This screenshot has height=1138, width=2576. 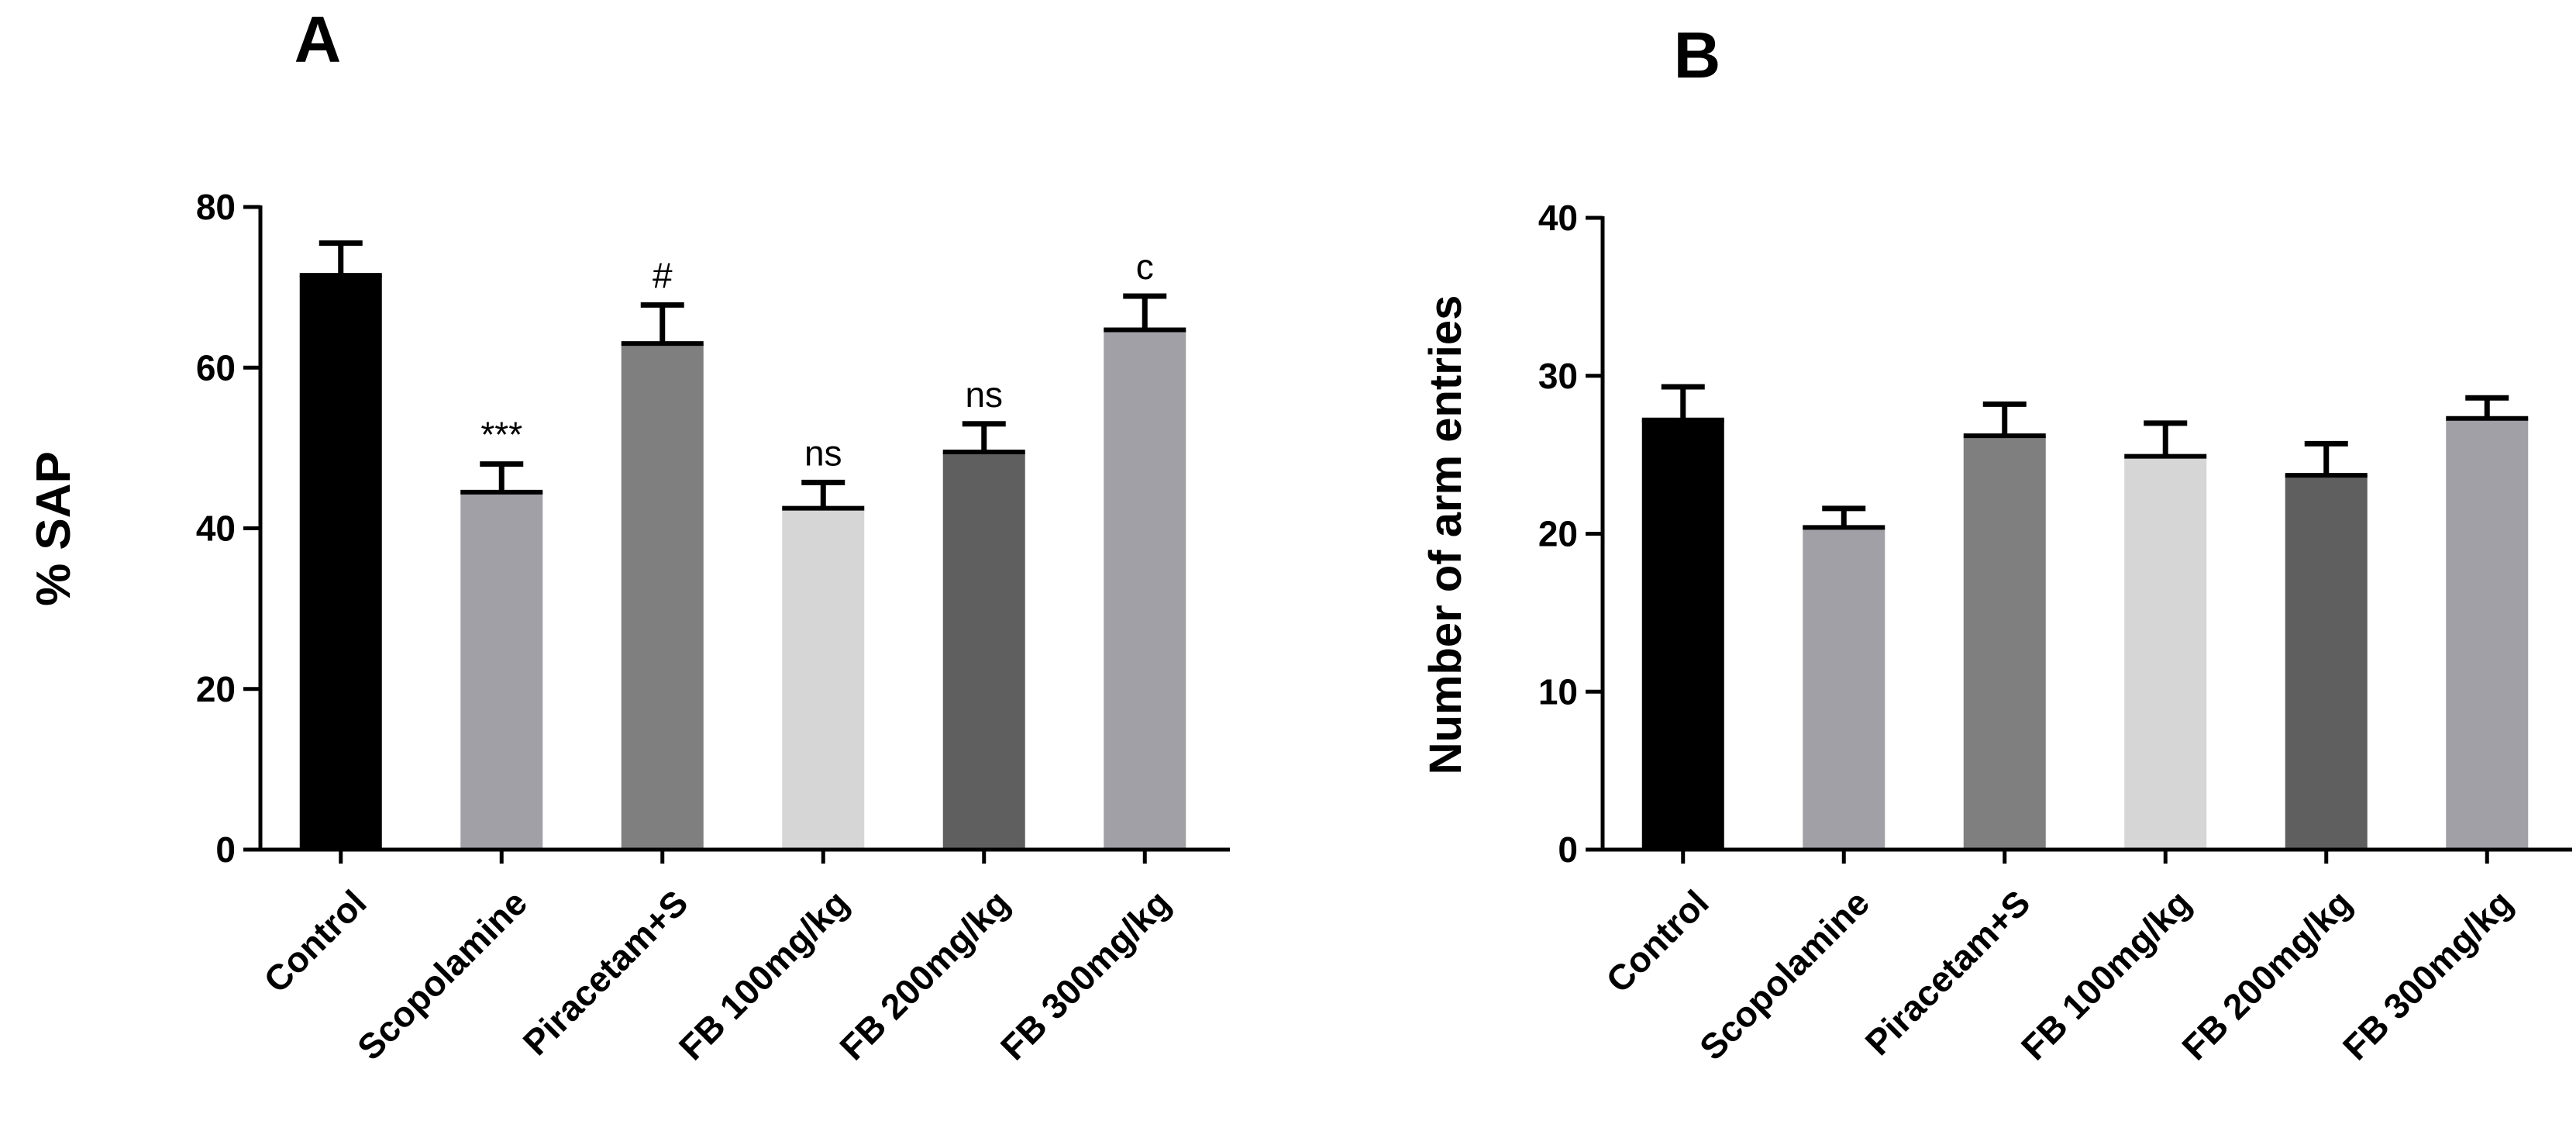 I want to click on y-tick-label-5: 80, so click(x=216, y=207).